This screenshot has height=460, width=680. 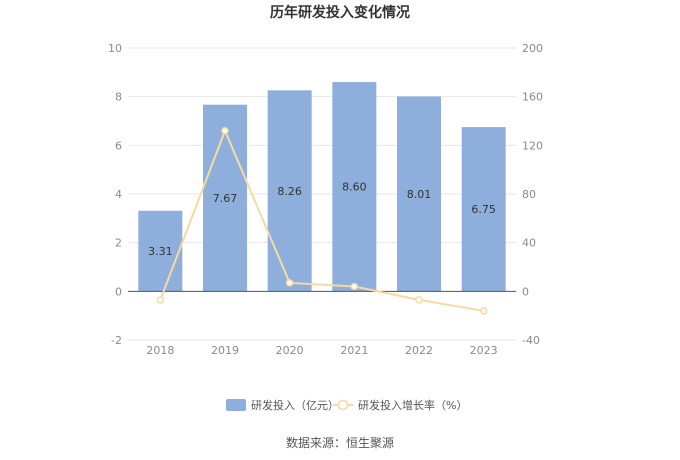 I want to click on bar-value-label: 7.67, so click(x=225, y=198).